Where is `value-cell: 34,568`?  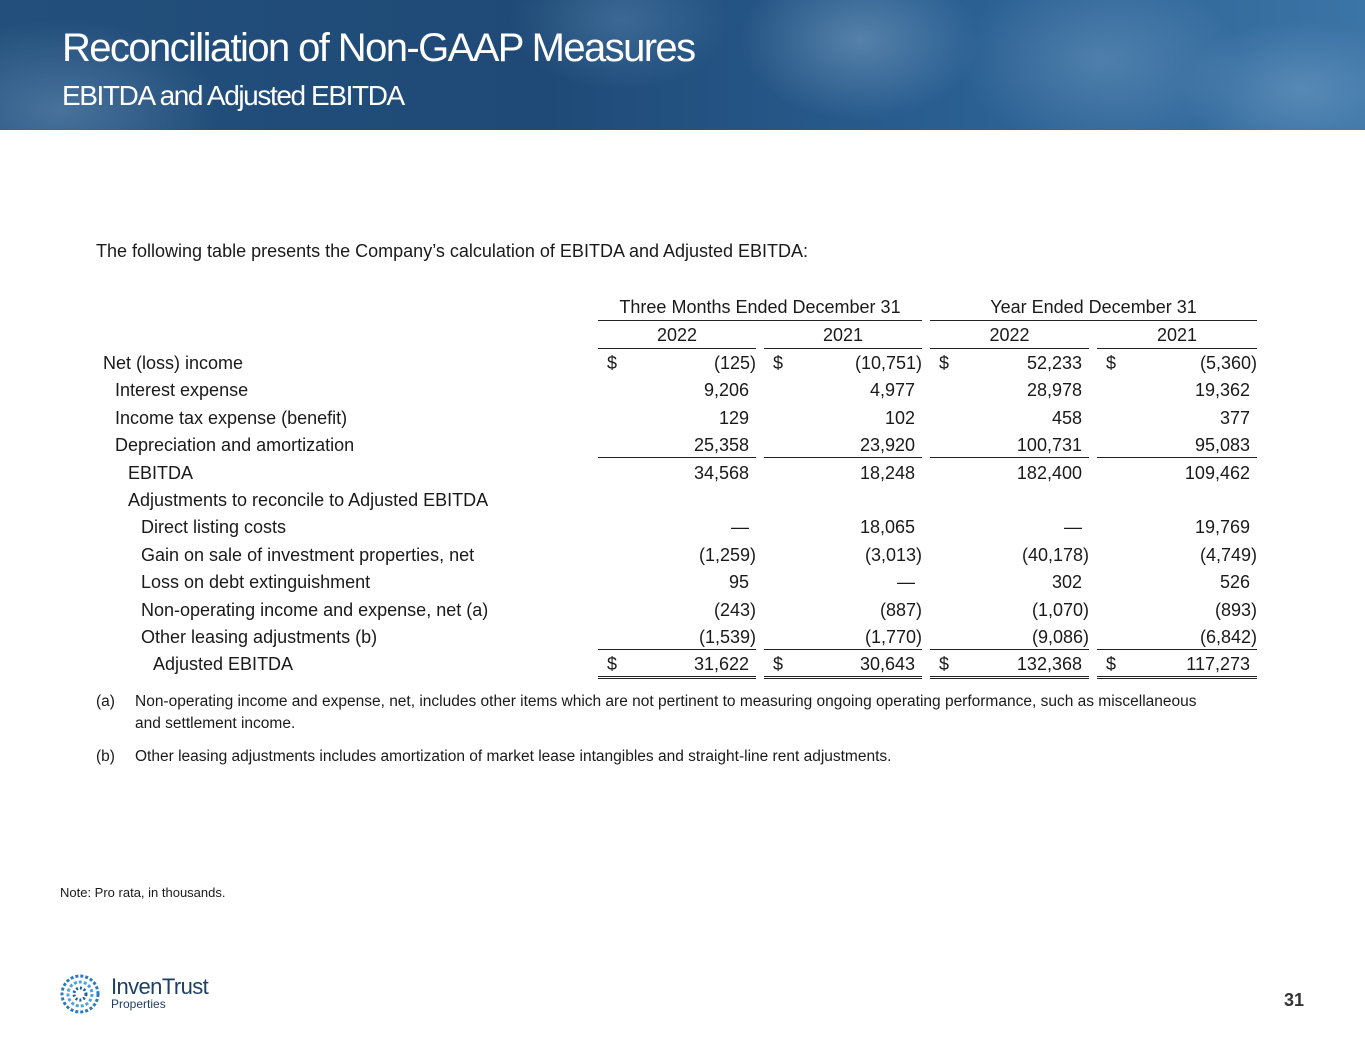 value-cell: 34,568 is located at coordinates (721, 472).